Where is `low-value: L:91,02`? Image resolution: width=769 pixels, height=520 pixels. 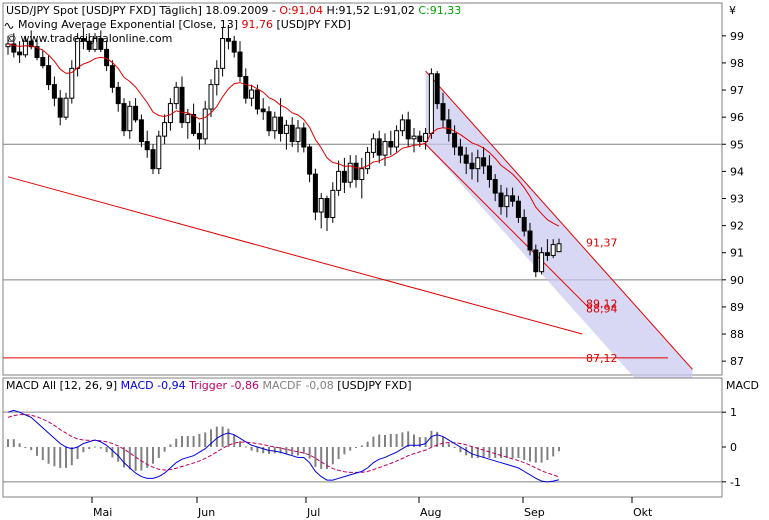
low-value: L:91,02 is located at coordinates (394, 10).